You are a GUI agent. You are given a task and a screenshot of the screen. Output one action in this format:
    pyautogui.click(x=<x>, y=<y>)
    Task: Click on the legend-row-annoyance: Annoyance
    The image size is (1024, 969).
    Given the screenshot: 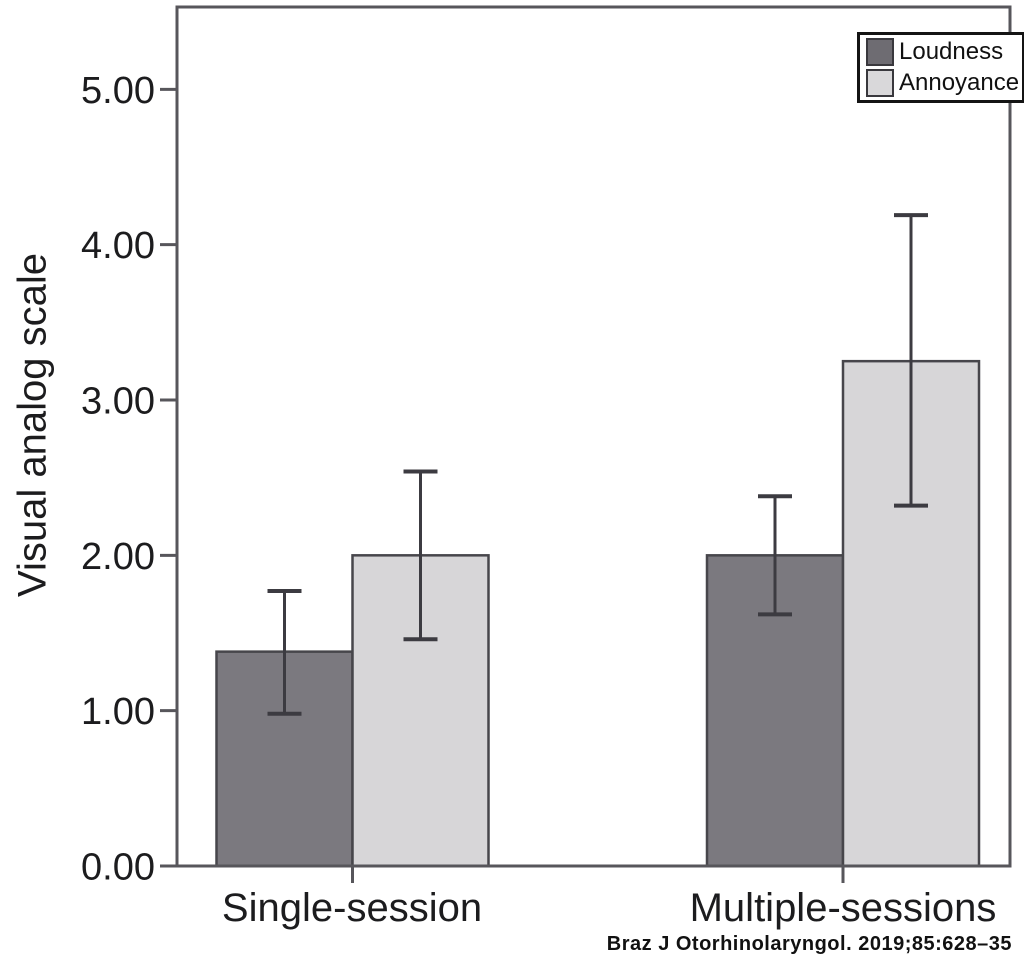 What is the action you would take?
    pyautogui.click(x=942, y=83)
    